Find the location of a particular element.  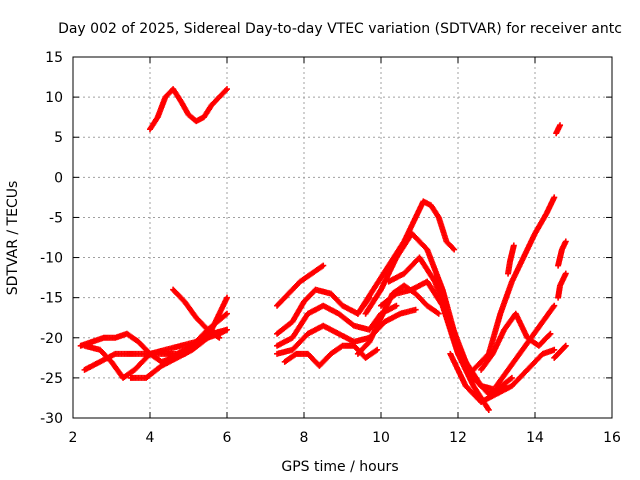

y-tick-label: -30 is located at coordinates (51, 419).